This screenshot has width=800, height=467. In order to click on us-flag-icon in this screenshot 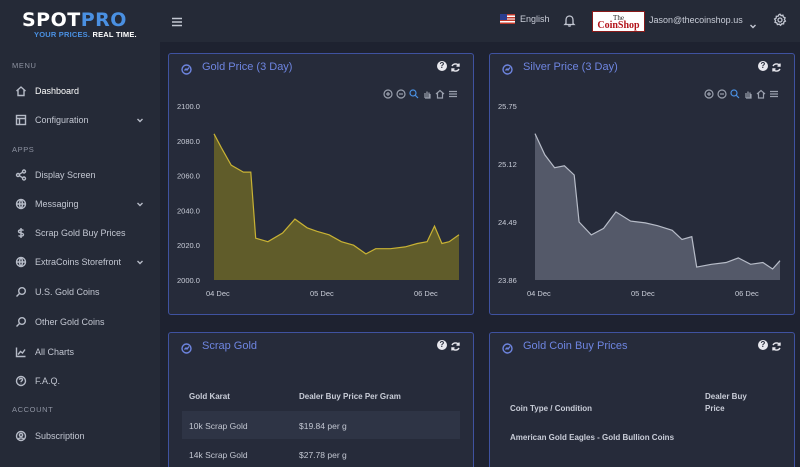, I will do `click(507, 19)`.